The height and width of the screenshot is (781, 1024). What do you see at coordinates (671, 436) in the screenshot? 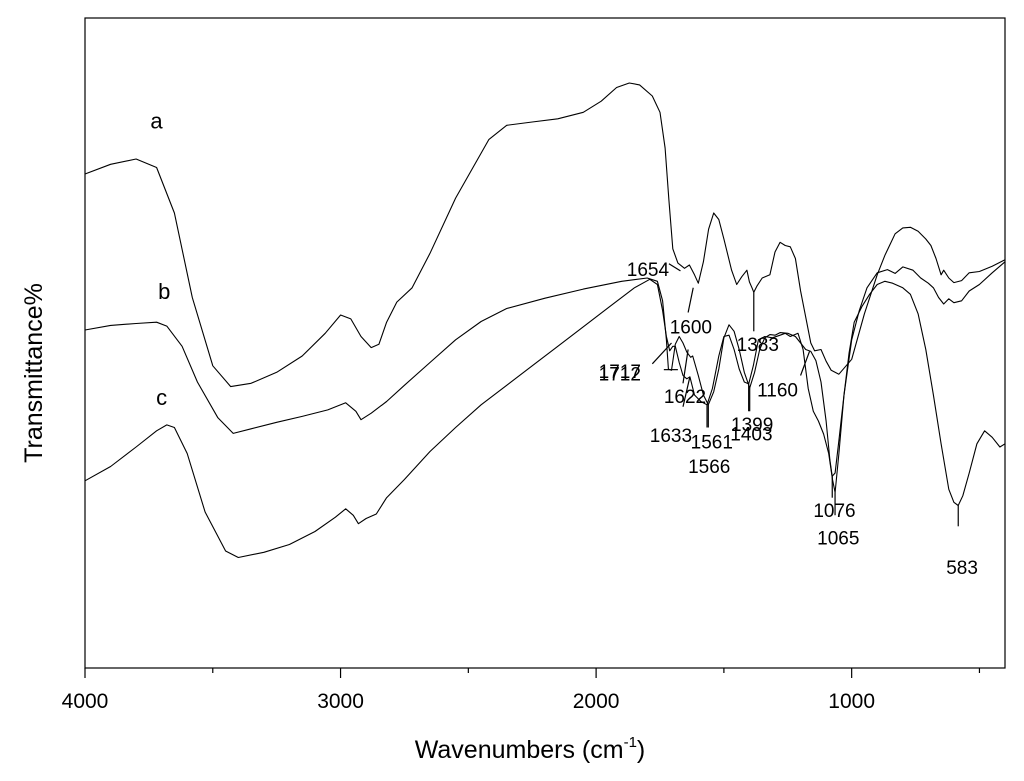
I see `peak-label-1633: 1633` at bounding box center [671, 436].